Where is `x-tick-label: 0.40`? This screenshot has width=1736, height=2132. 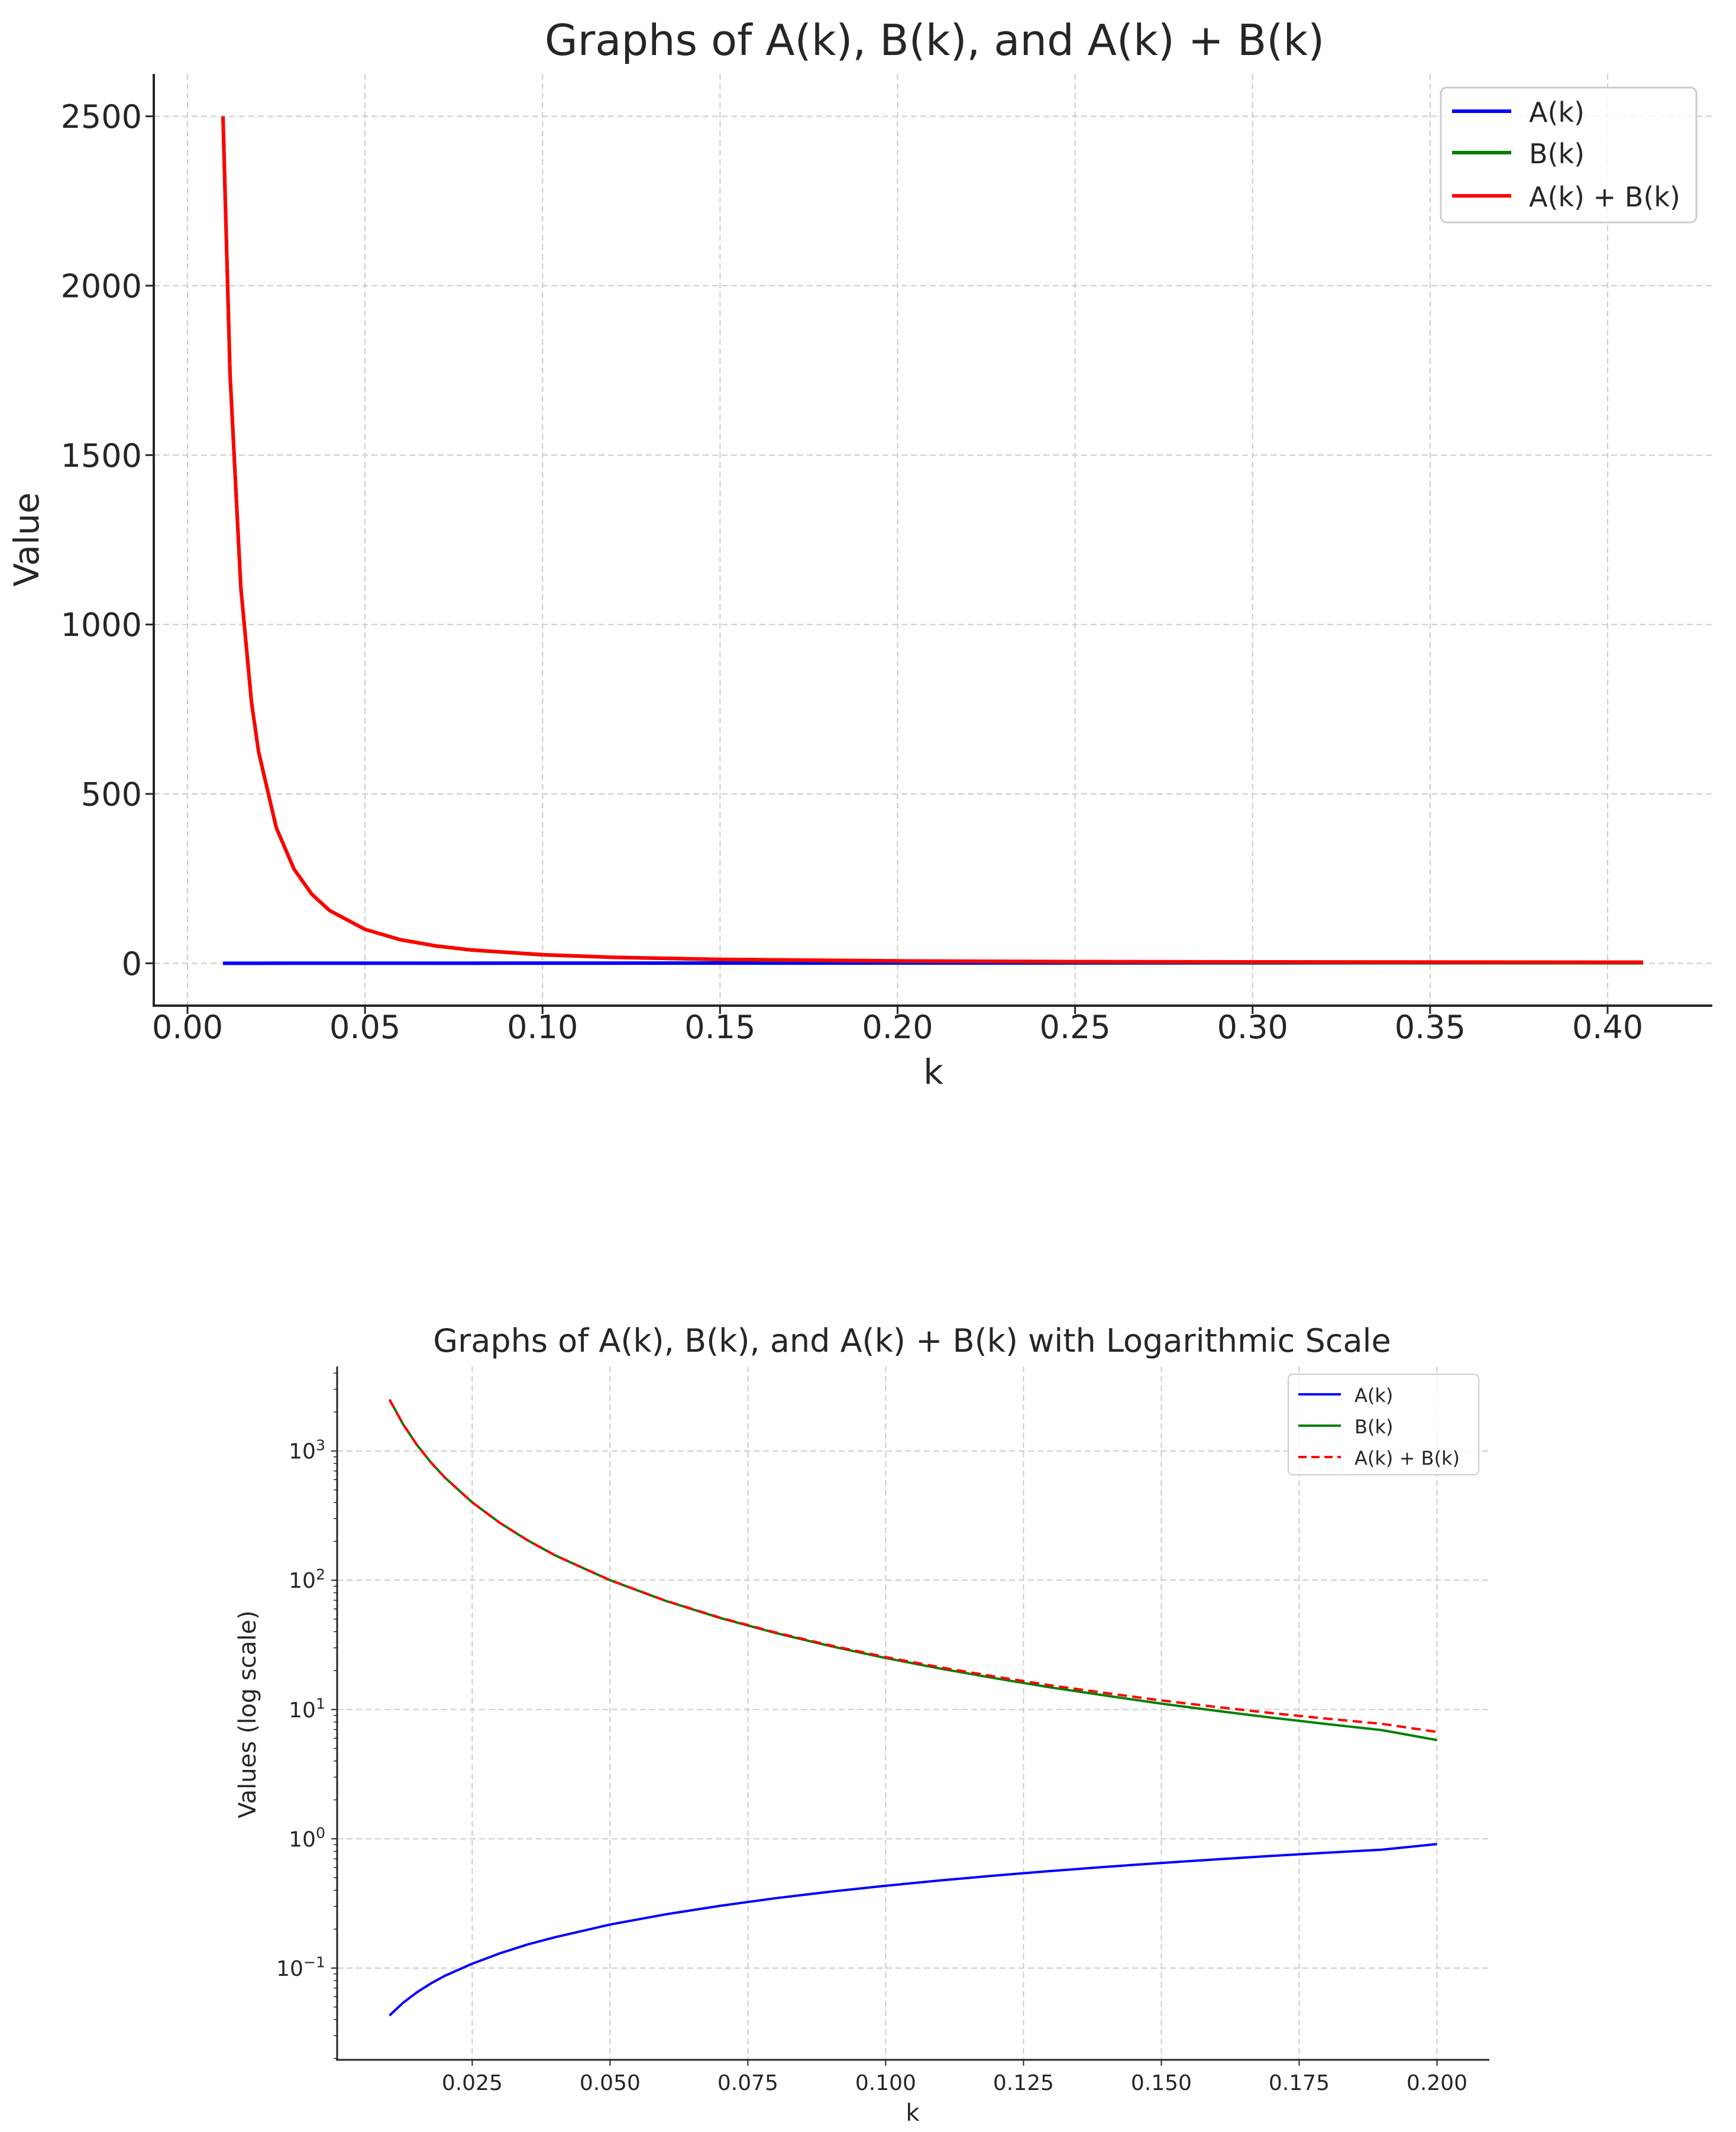 x-tick-label: 0.40 is located at coordinates (1607, 1027).